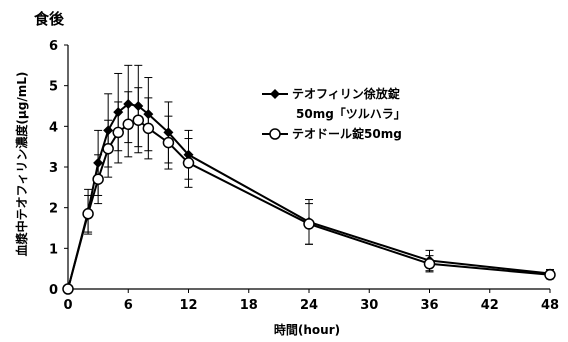 This screenshot has height=342, width=568. What do you see at coordinates (67, 305) in the screenshot?
I see `x-tick-label: 0` at bounding box center [67, 305].